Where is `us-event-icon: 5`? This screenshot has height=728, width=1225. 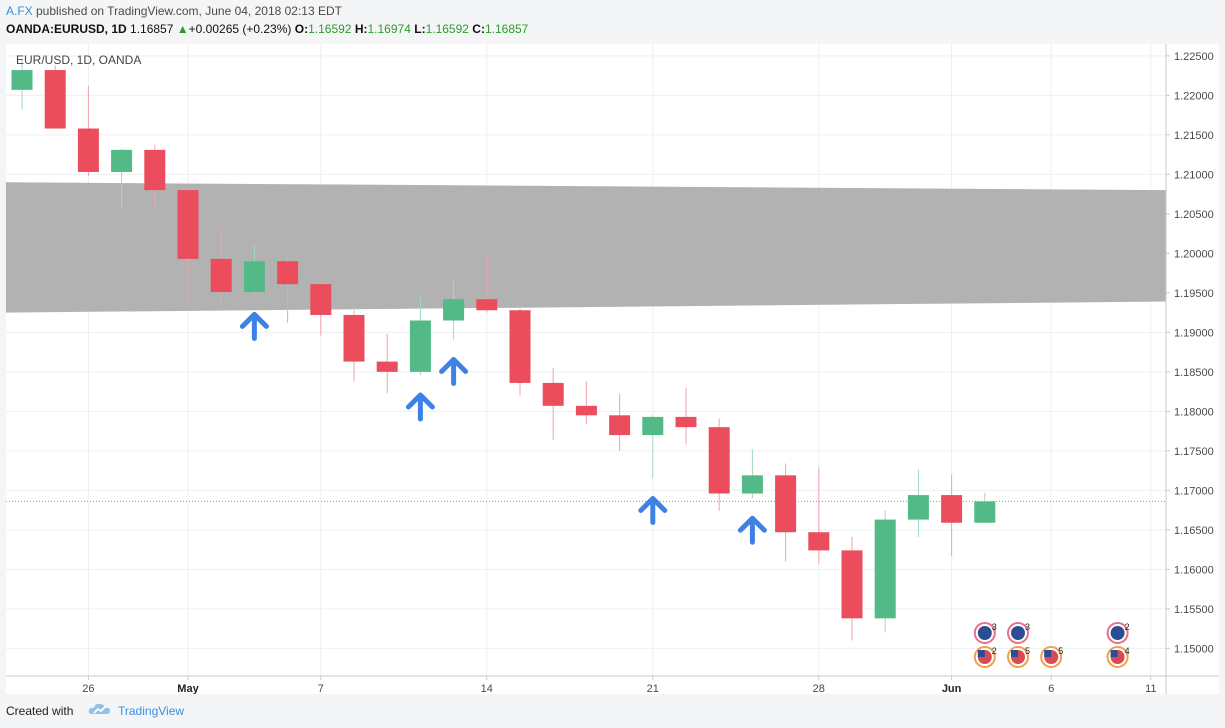
us-event-icon: 5 is located at coordinates (1051, 657).